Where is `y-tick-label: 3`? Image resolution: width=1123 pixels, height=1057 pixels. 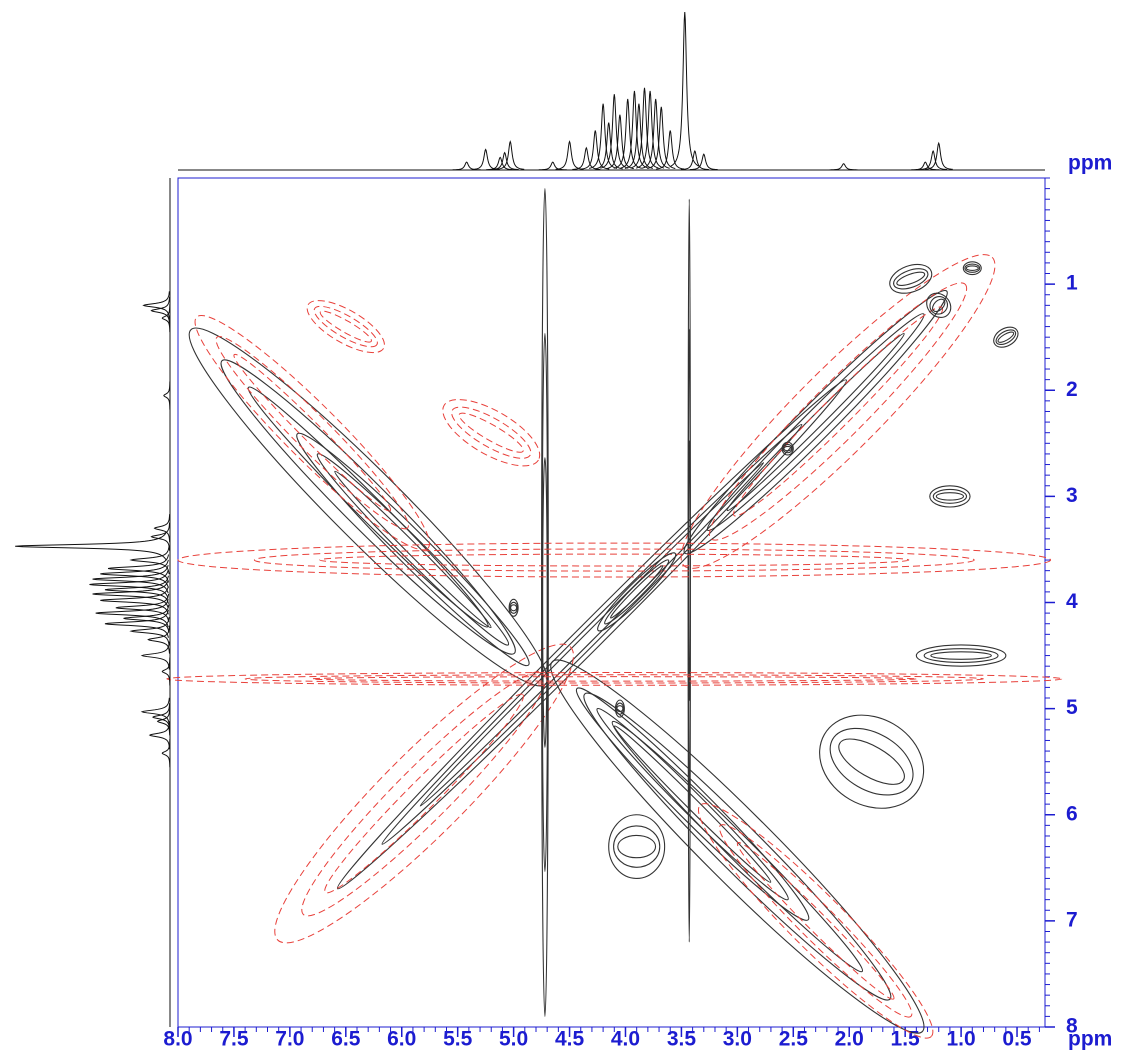
y-tick-label: 3 is located at coordinates (1072, 495).